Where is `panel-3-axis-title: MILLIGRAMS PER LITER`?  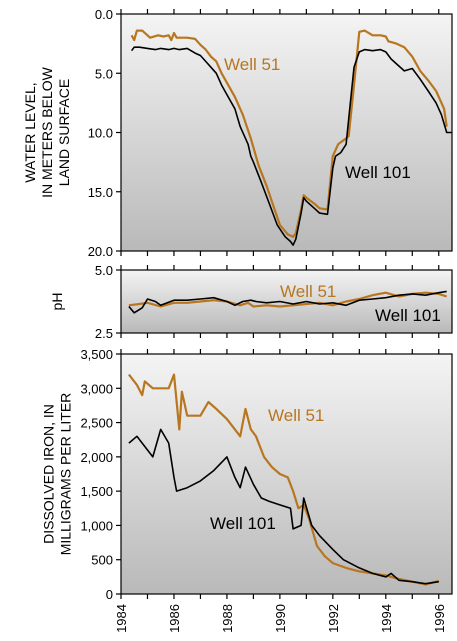 panel-3-axis-title: MILLIGRAMS PER LITER is located at coordinates (66, 474).